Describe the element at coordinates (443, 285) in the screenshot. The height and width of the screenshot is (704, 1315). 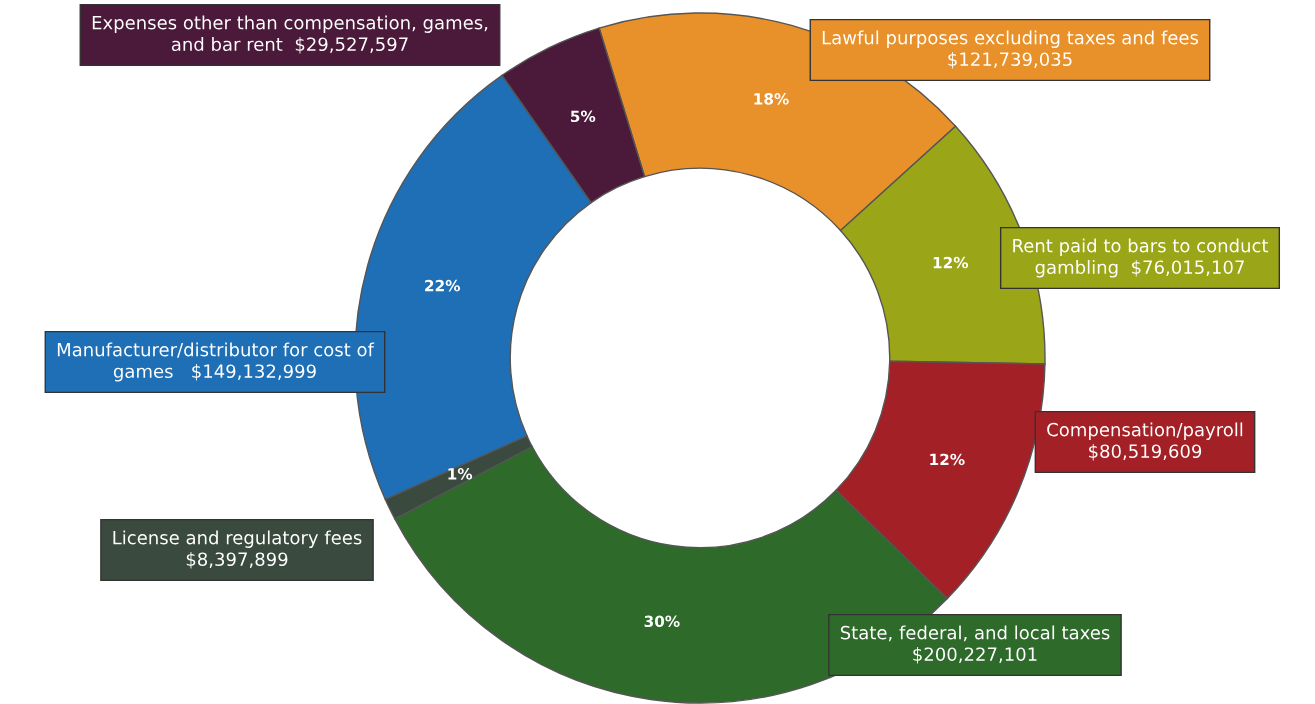
I see `data-label: 22%` at that location.